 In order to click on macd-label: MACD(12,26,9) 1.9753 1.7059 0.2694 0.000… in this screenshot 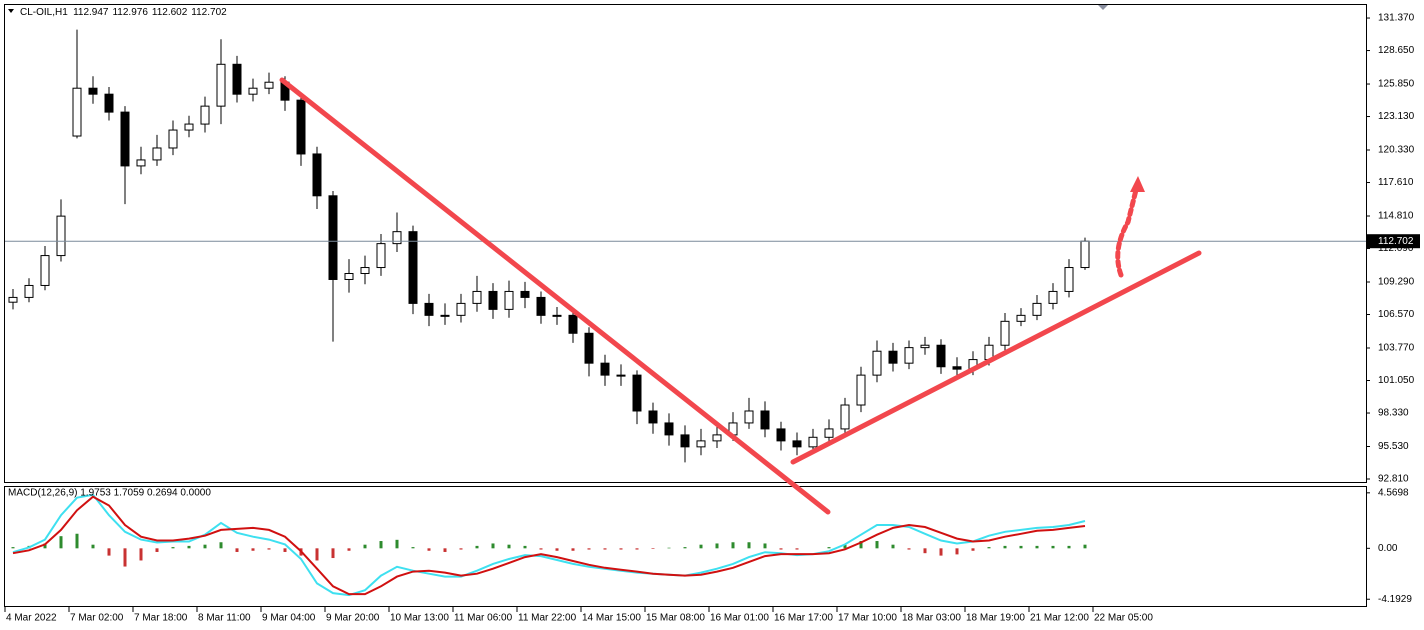, I will do `click(109, 493)`.